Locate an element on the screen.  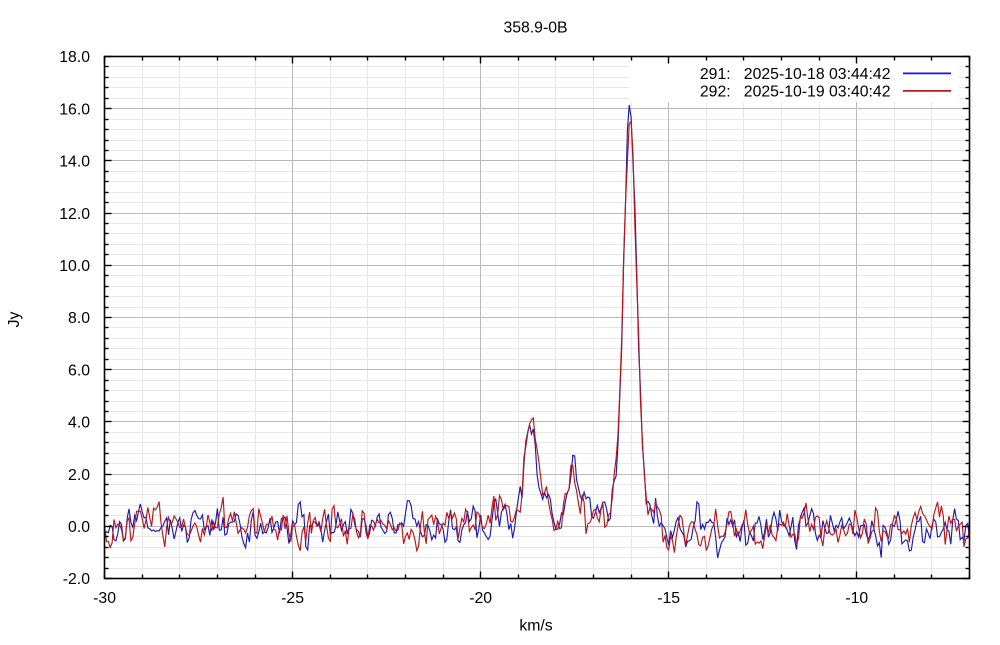
svg-text: -20 is located at coordinates (480, 598).